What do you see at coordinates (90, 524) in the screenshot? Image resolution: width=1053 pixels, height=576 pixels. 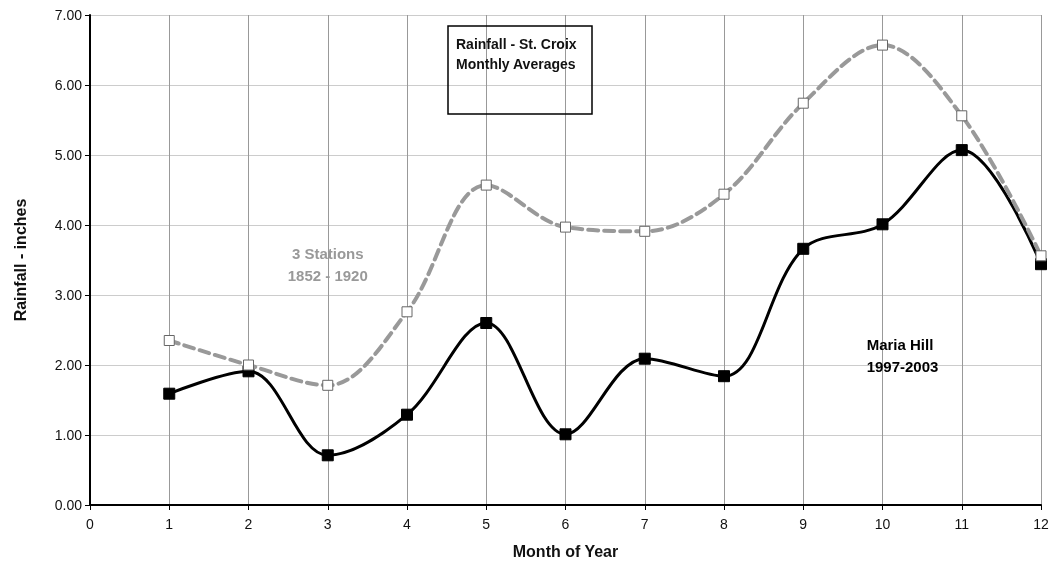 I see `x-tick-label: 0` at bounding box center [90, 524].